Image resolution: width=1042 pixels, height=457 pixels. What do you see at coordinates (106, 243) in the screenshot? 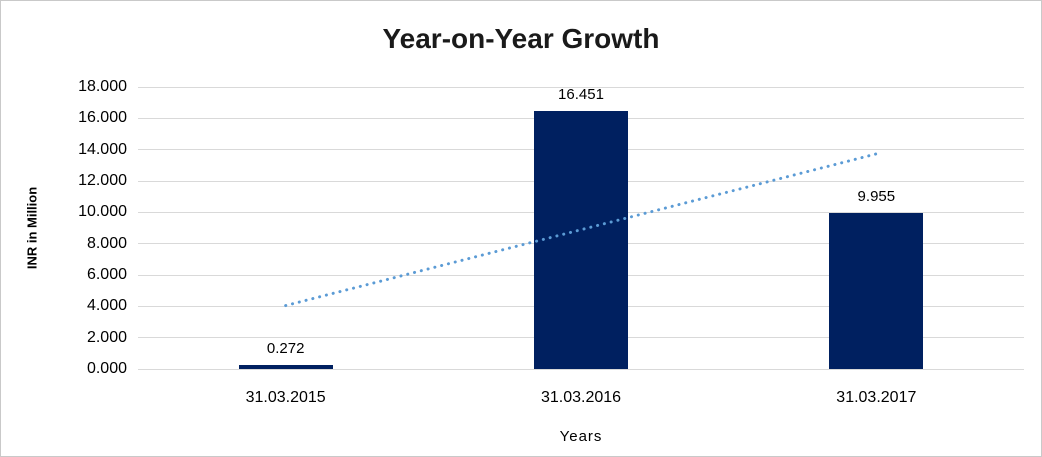
I see `y-tick-label: 8.000` at bounding box center [106, 243].